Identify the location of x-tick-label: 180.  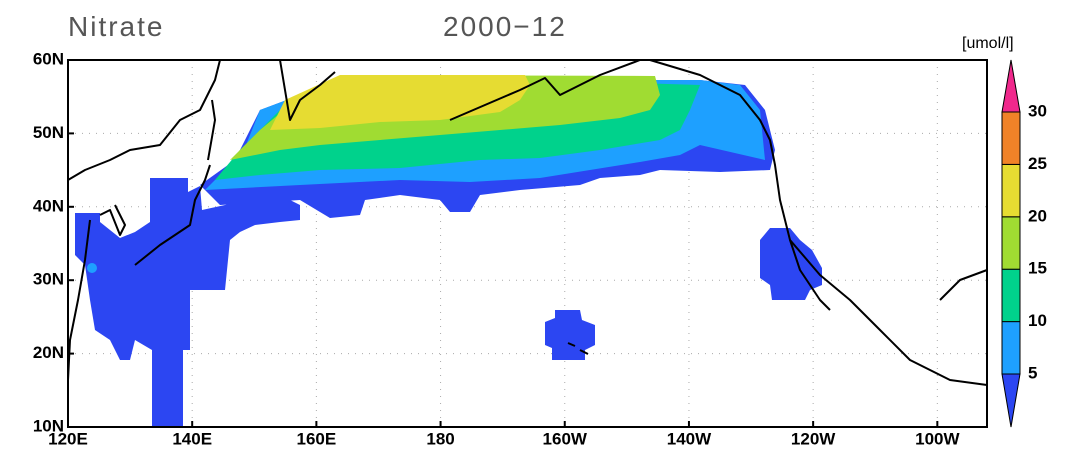
(440, 438).